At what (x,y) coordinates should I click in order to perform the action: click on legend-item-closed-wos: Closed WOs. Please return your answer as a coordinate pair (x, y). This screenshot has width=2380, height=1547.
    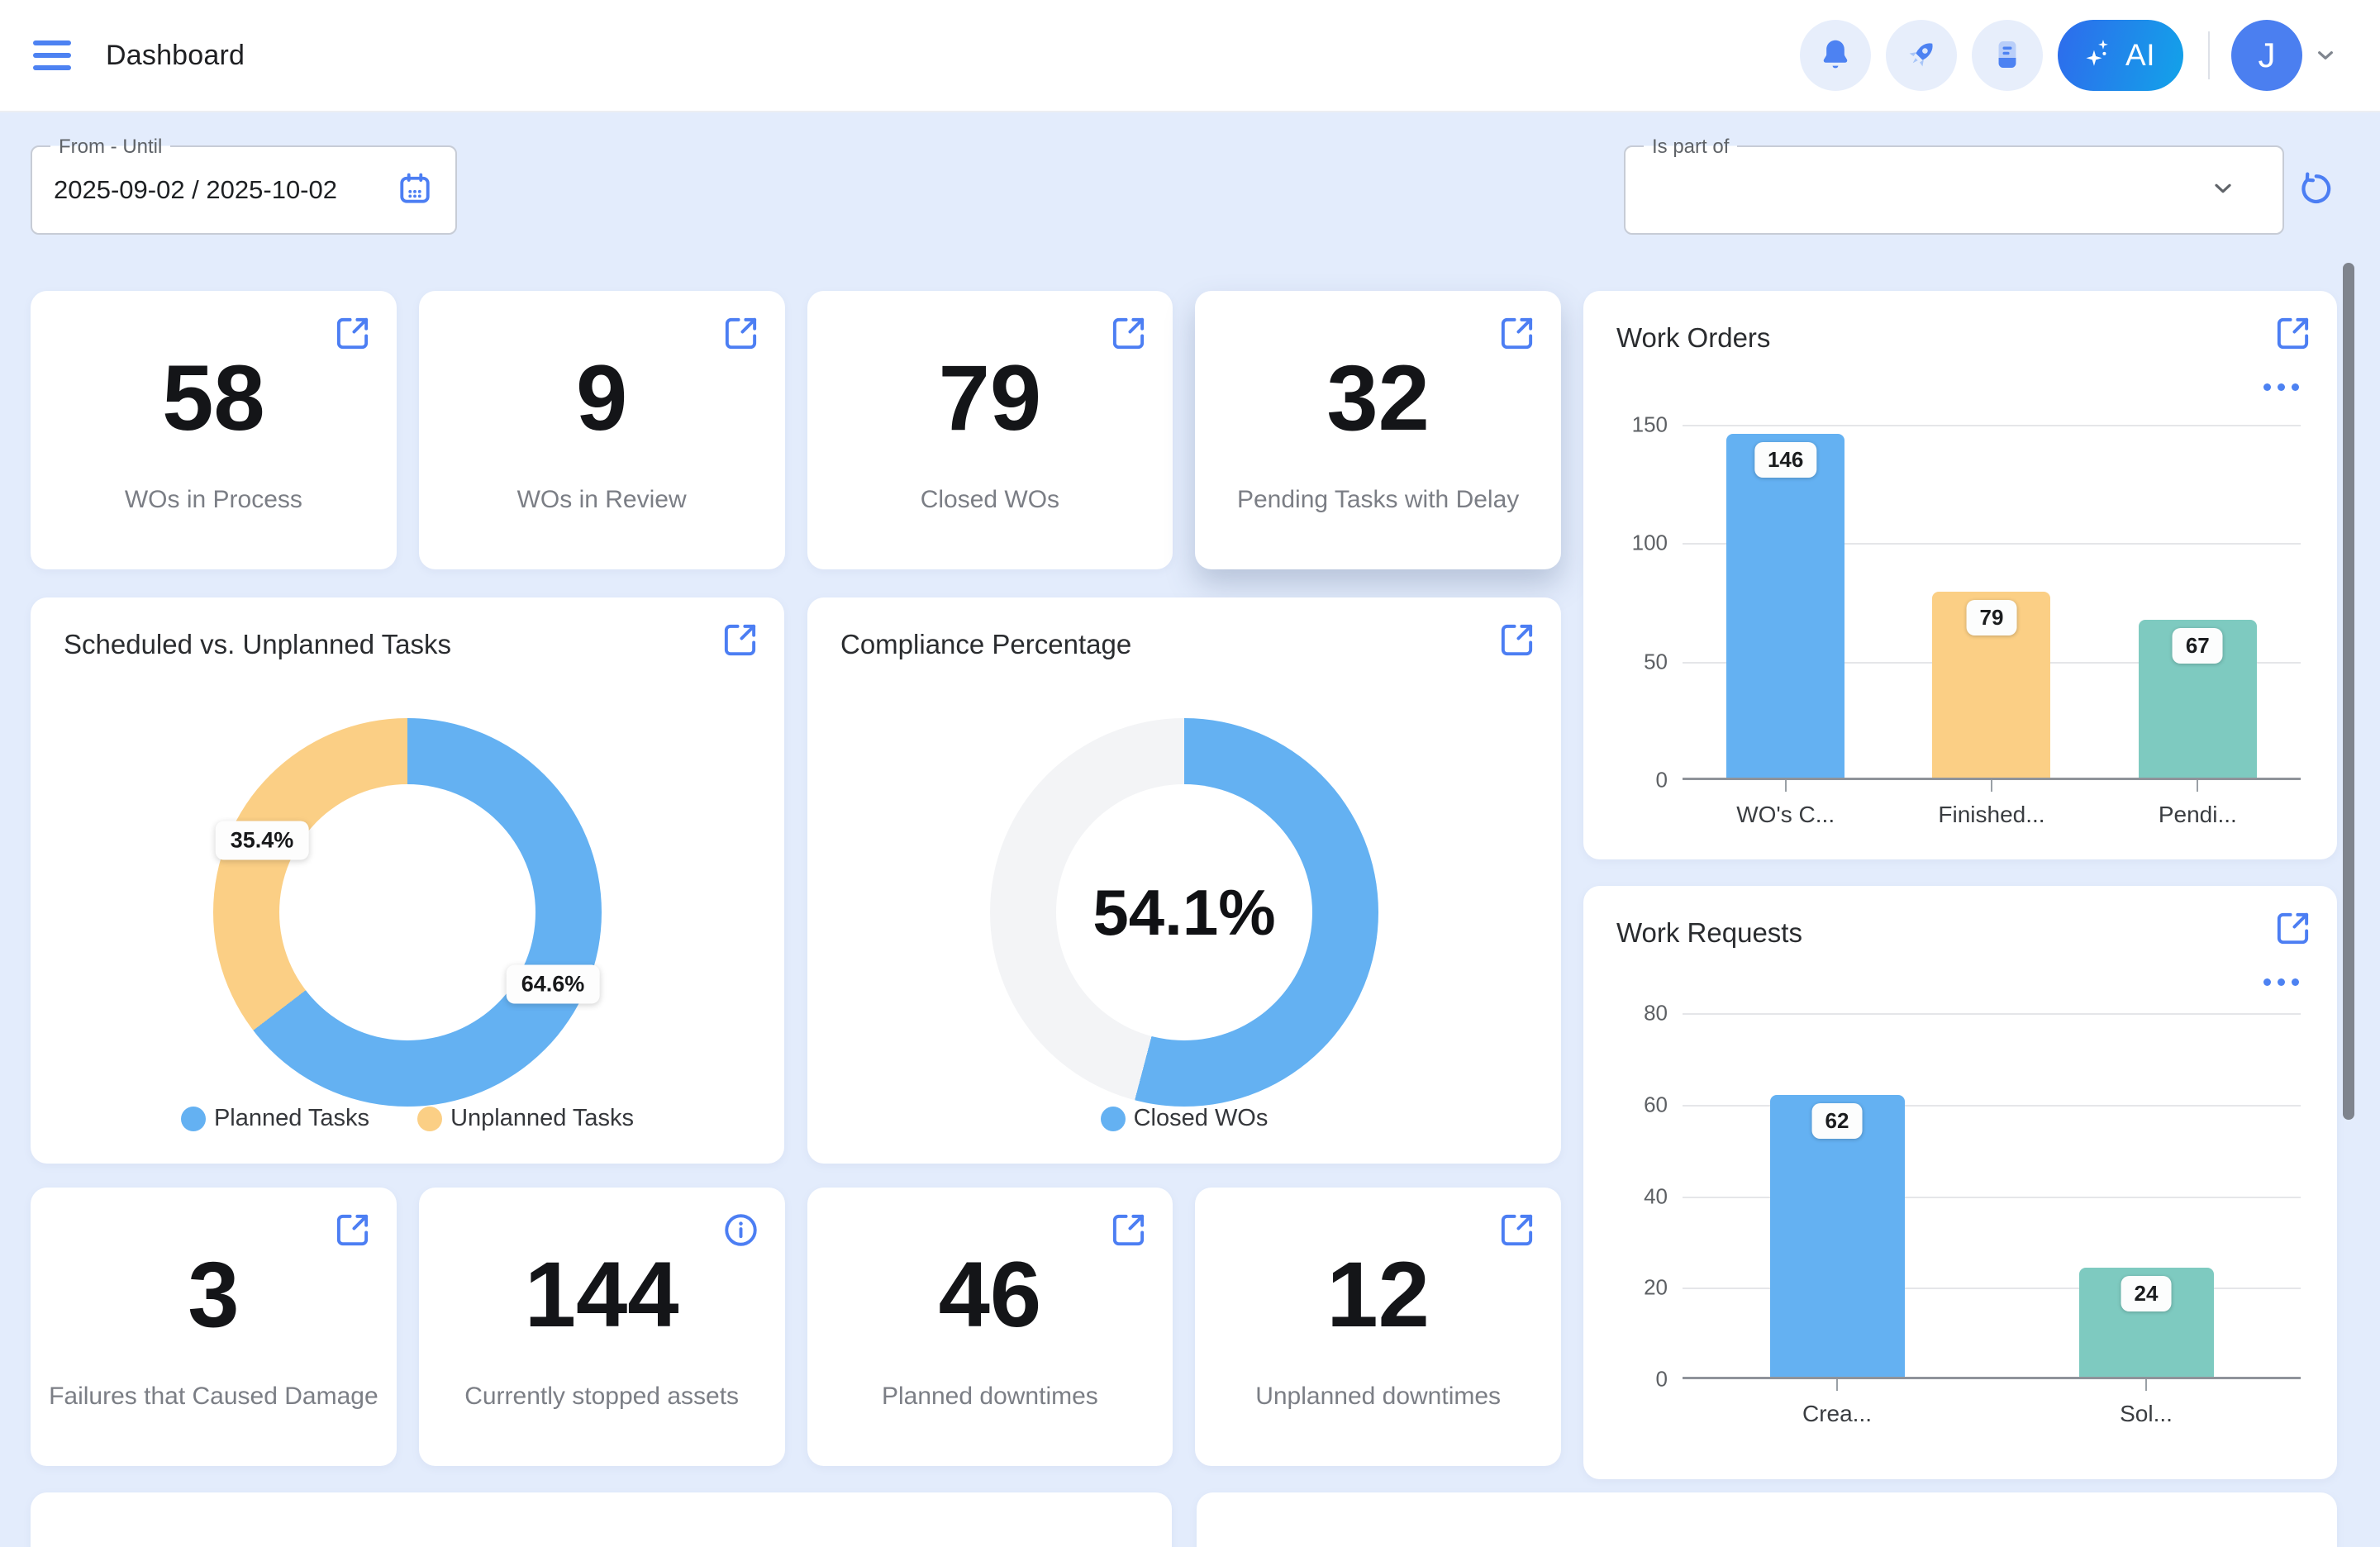
    Looking at the image, I should click on (1184, 1118).